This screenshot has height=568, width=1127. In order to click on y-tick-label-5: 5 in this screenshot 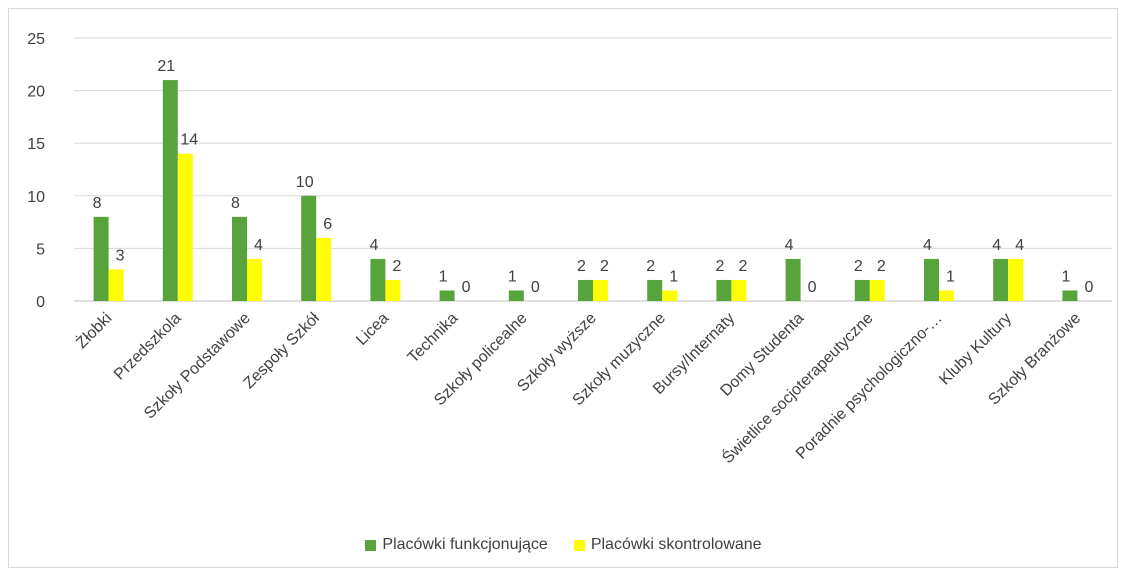, I will do `click(40, 249)`.